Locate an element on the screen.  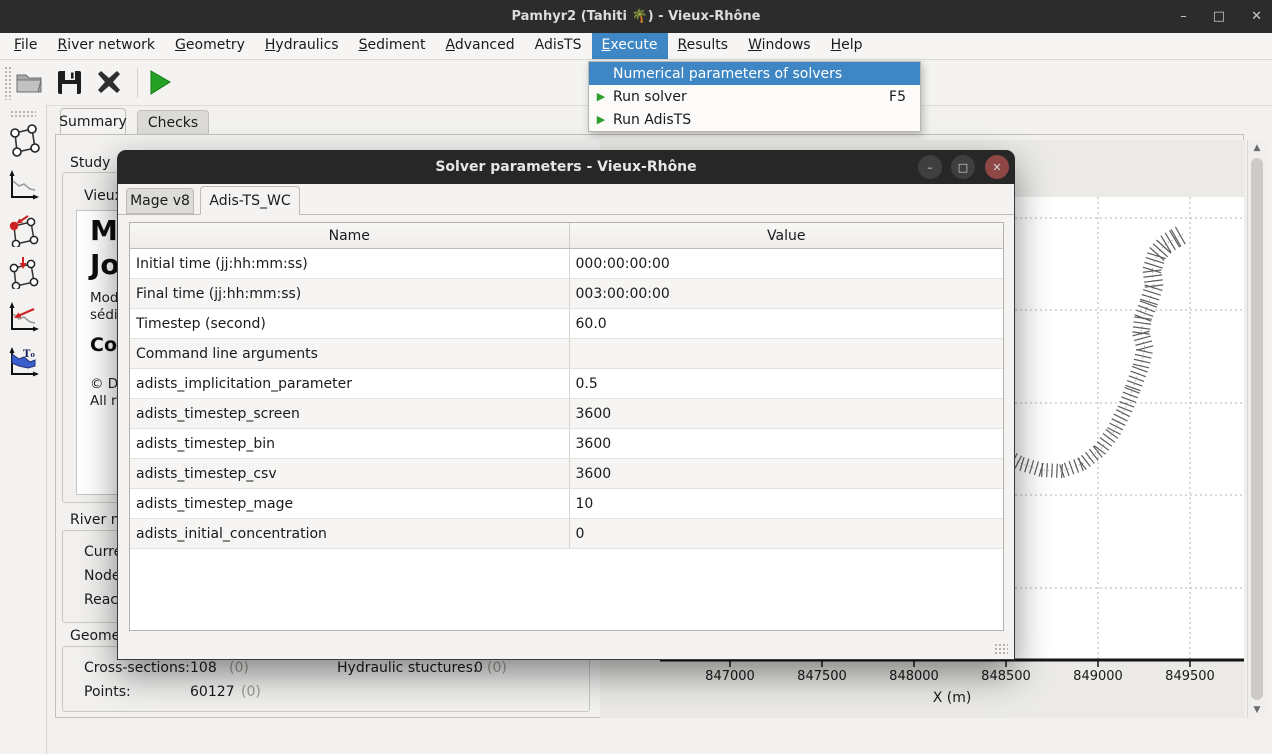
cross-sections-value: 108 is located at coordinates (203, 668).